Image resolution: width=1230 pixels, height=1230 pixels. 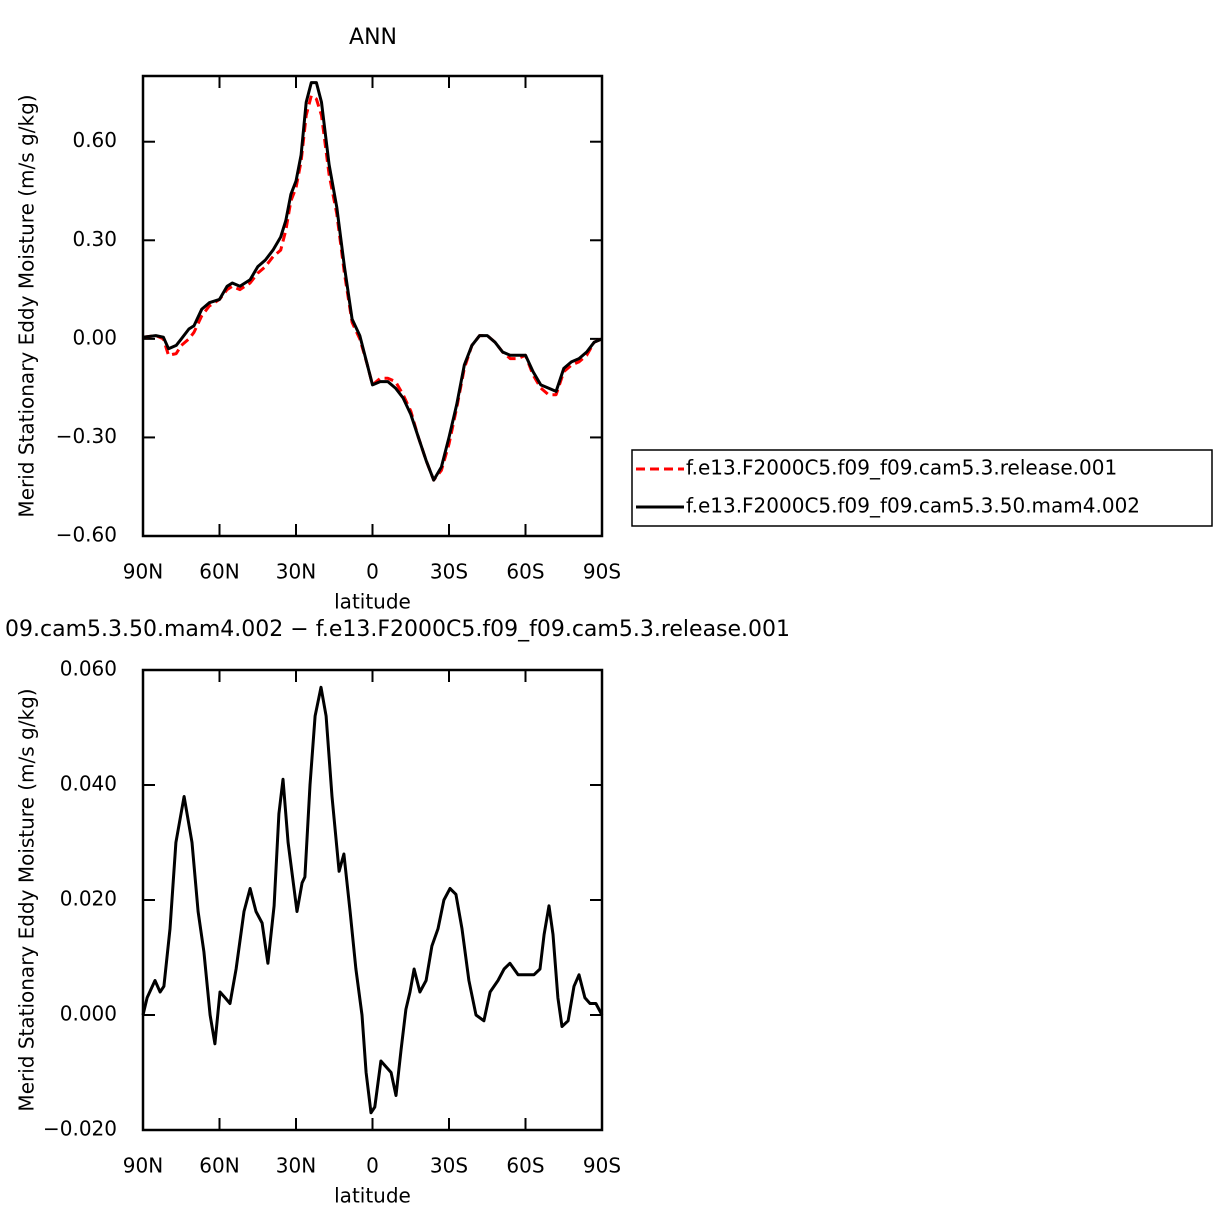 What do you see at coordinates (88, 899) in the screenshot?
I see `y-tick-label: 0.020` at bounding box center [88, 899].